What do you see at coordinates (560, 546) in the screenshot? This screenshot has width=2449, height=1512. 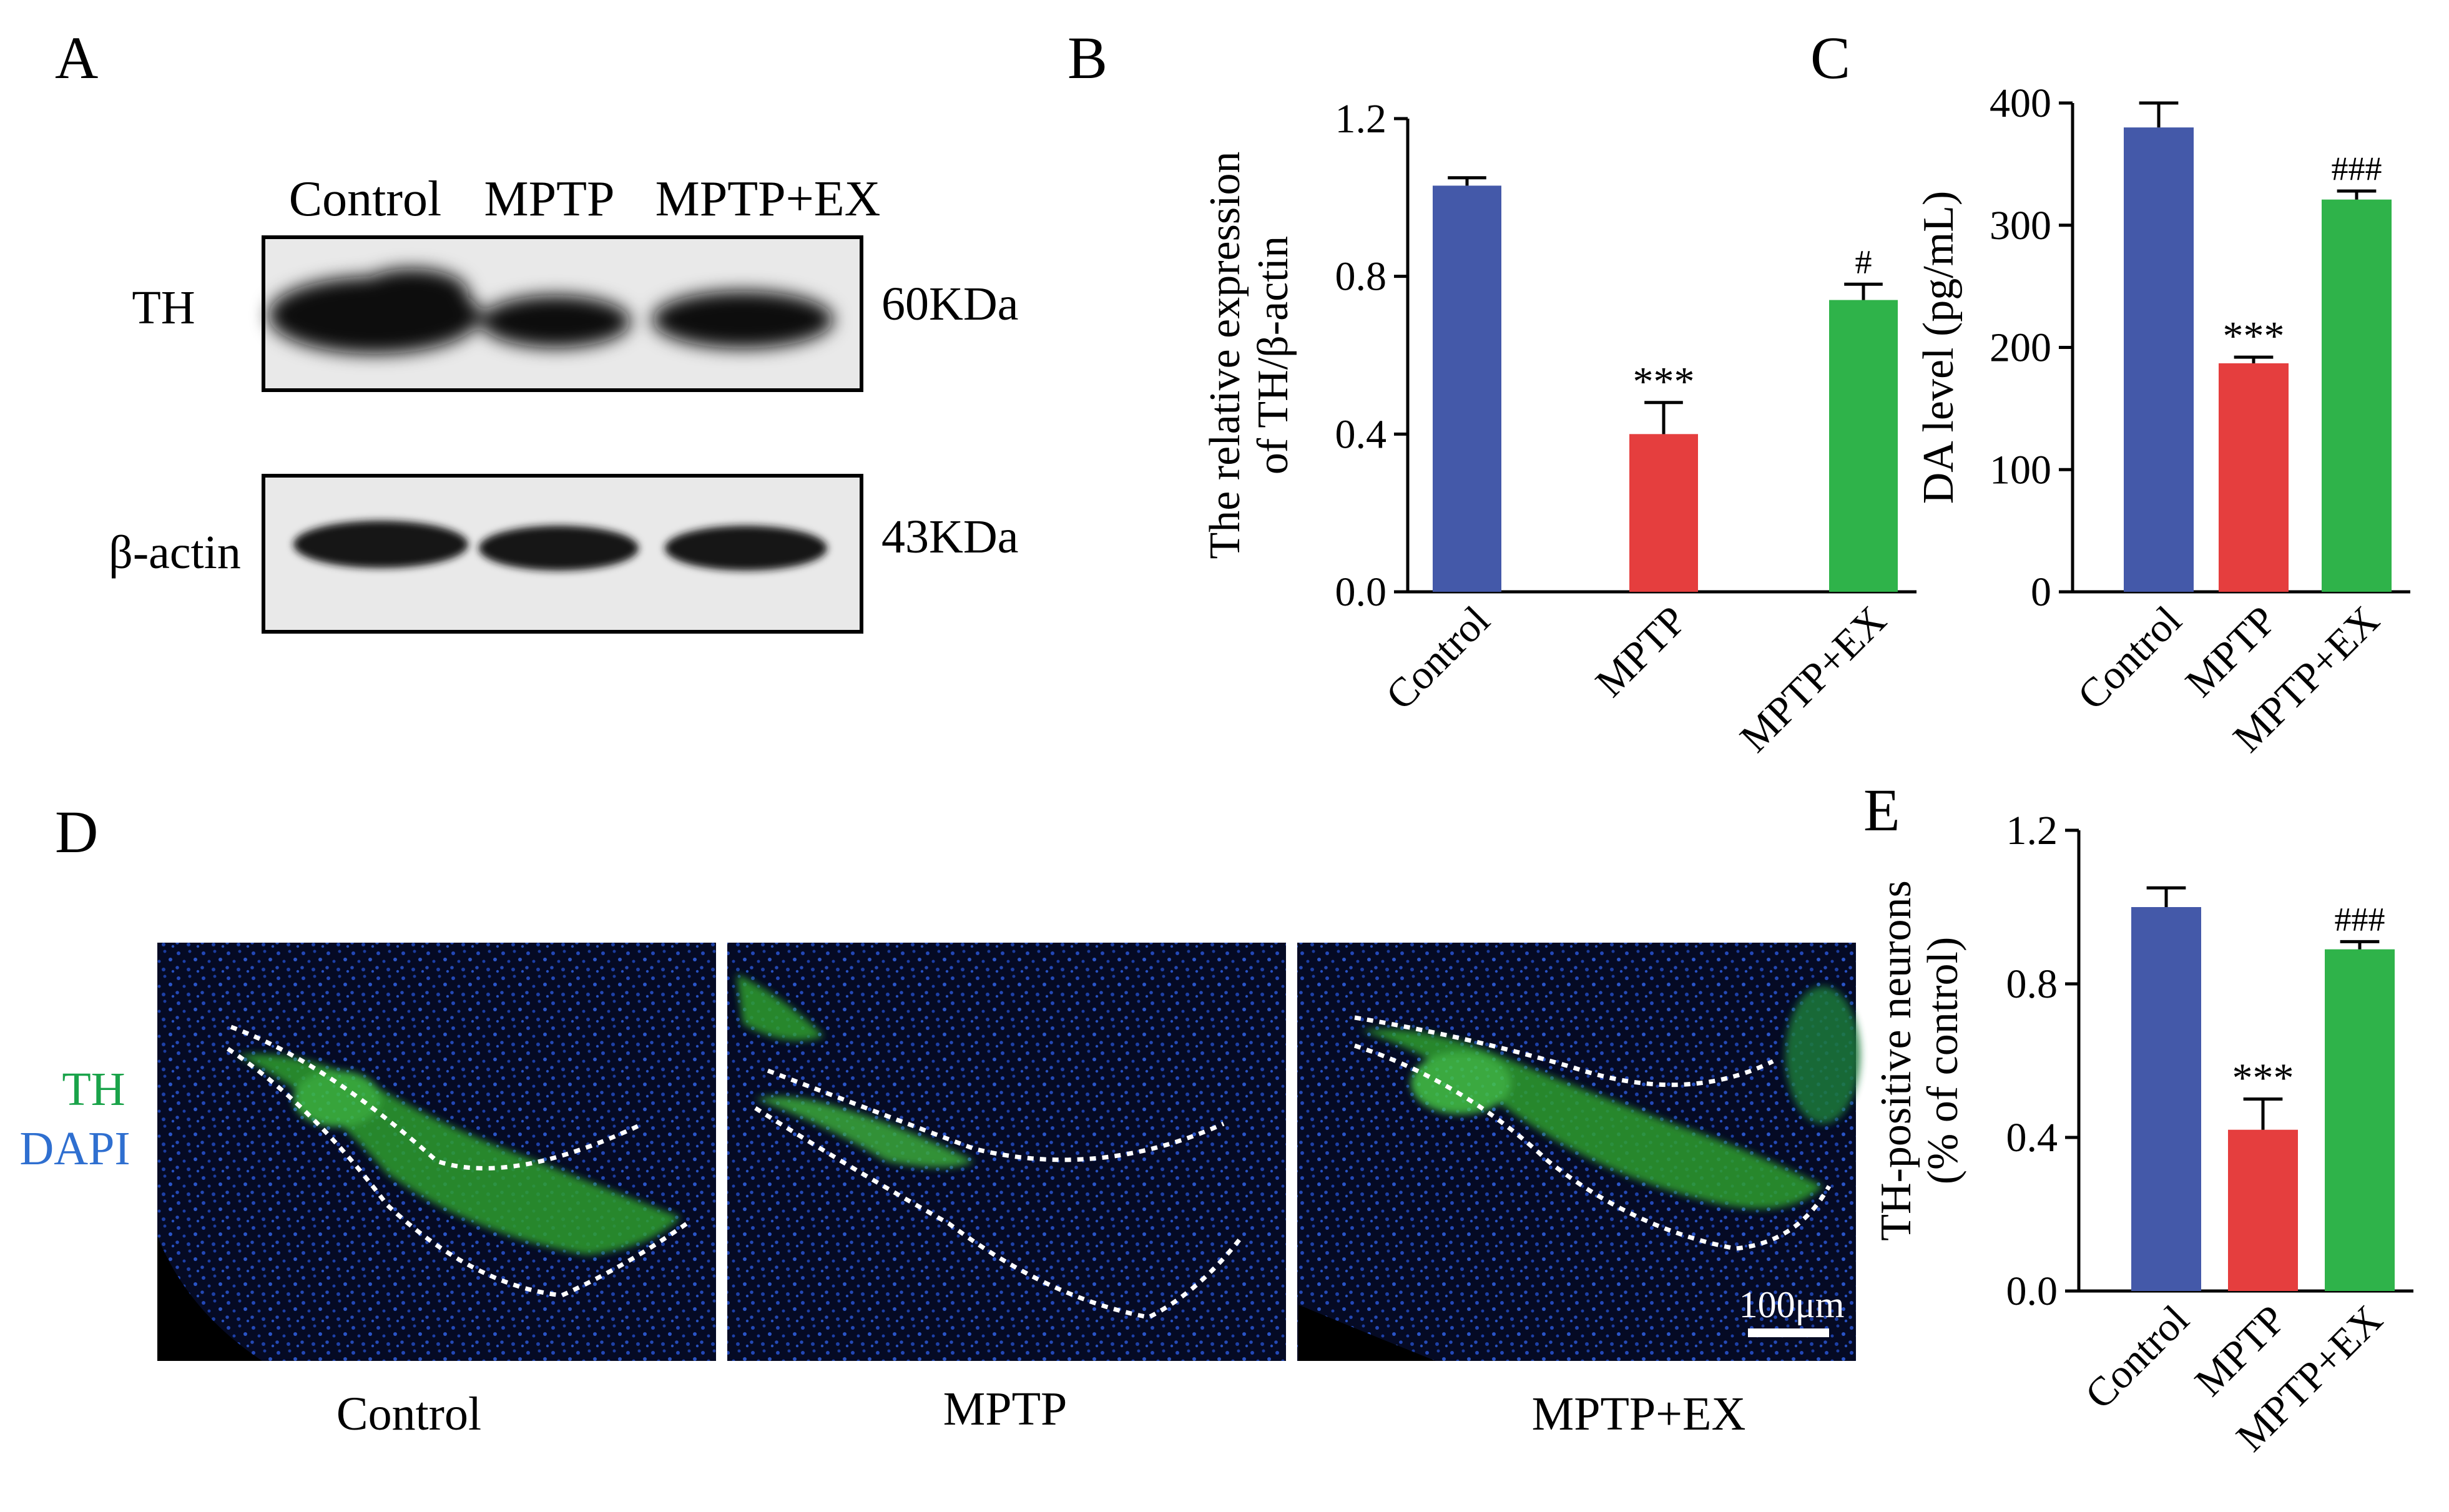 I see `blot-actin-bands` at bounding box center [560, 546].